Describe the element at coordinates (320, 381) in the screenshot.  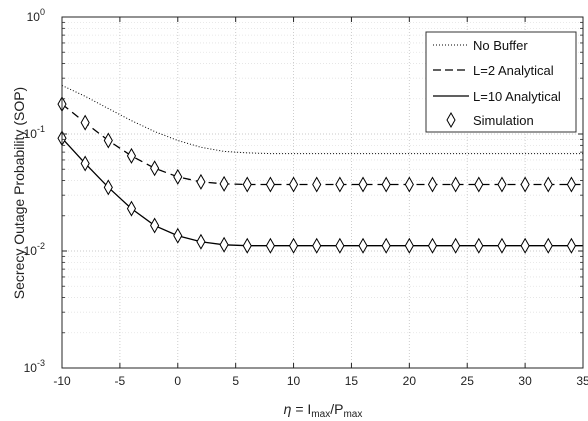
I see `x-tick-labels: -10 -5 0 5 10 15 20 25 30 35` at that location.